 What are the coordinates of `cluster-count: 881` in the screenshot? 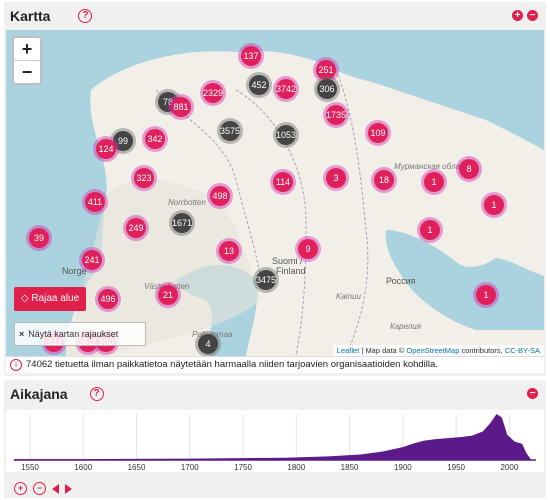 It's located at (181, 107).